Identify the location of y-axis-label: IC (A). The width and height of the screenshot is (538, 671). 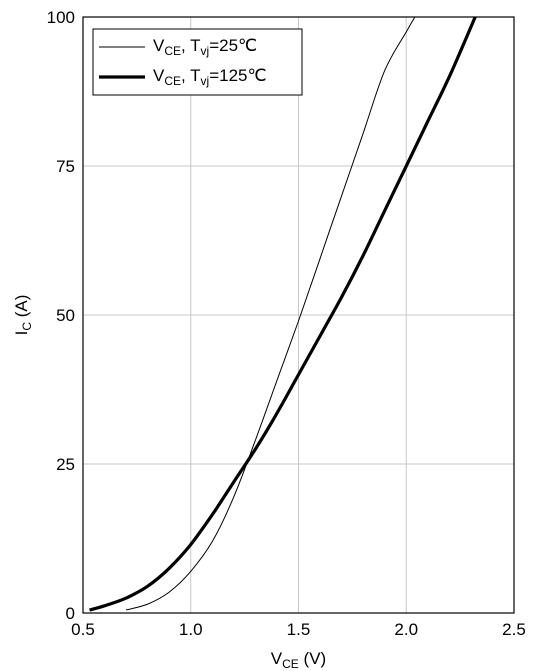
(23, 315).